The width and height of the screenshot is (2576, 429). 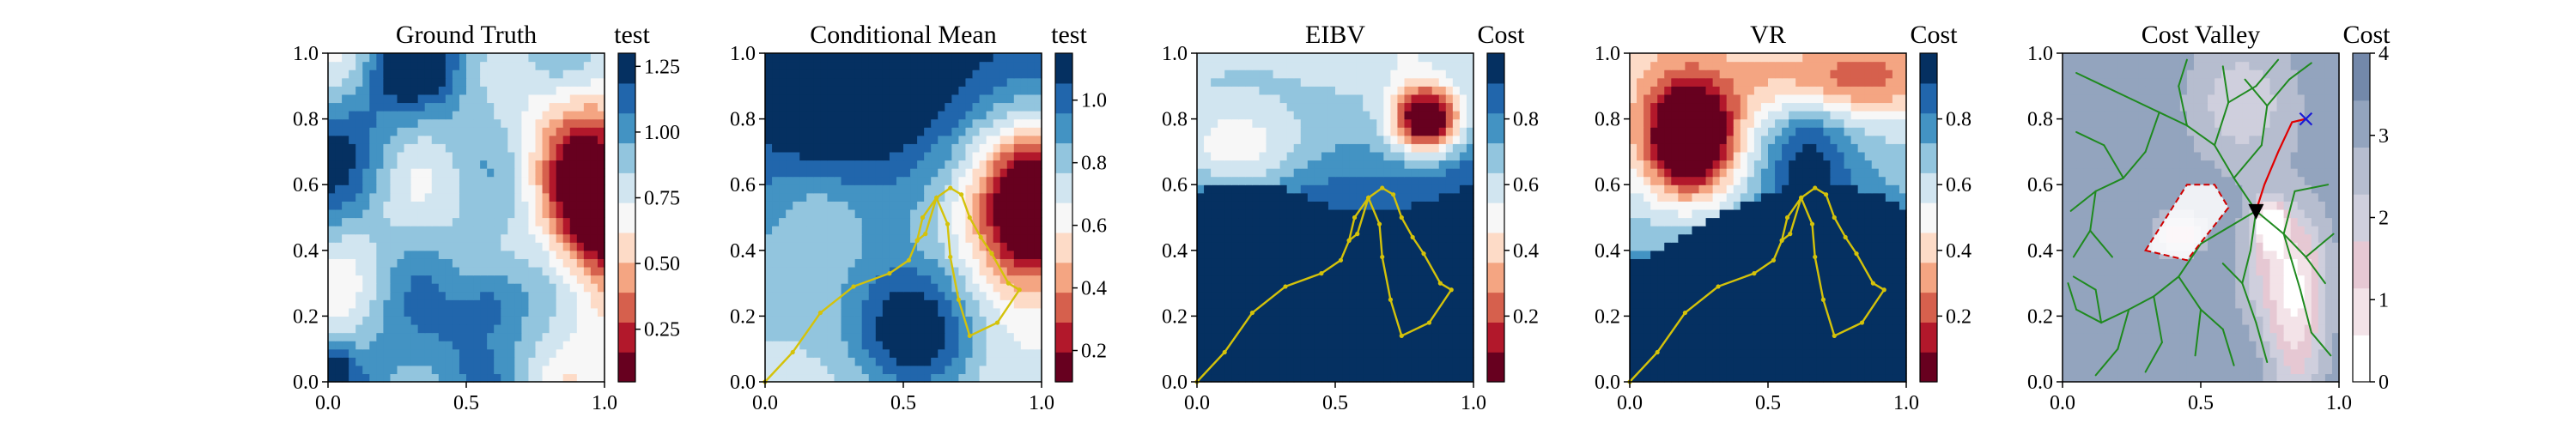 What do you see at coordinates (627, 68) in the screenshot?
I see `colorbar-band` at bounding box center [627, 68].